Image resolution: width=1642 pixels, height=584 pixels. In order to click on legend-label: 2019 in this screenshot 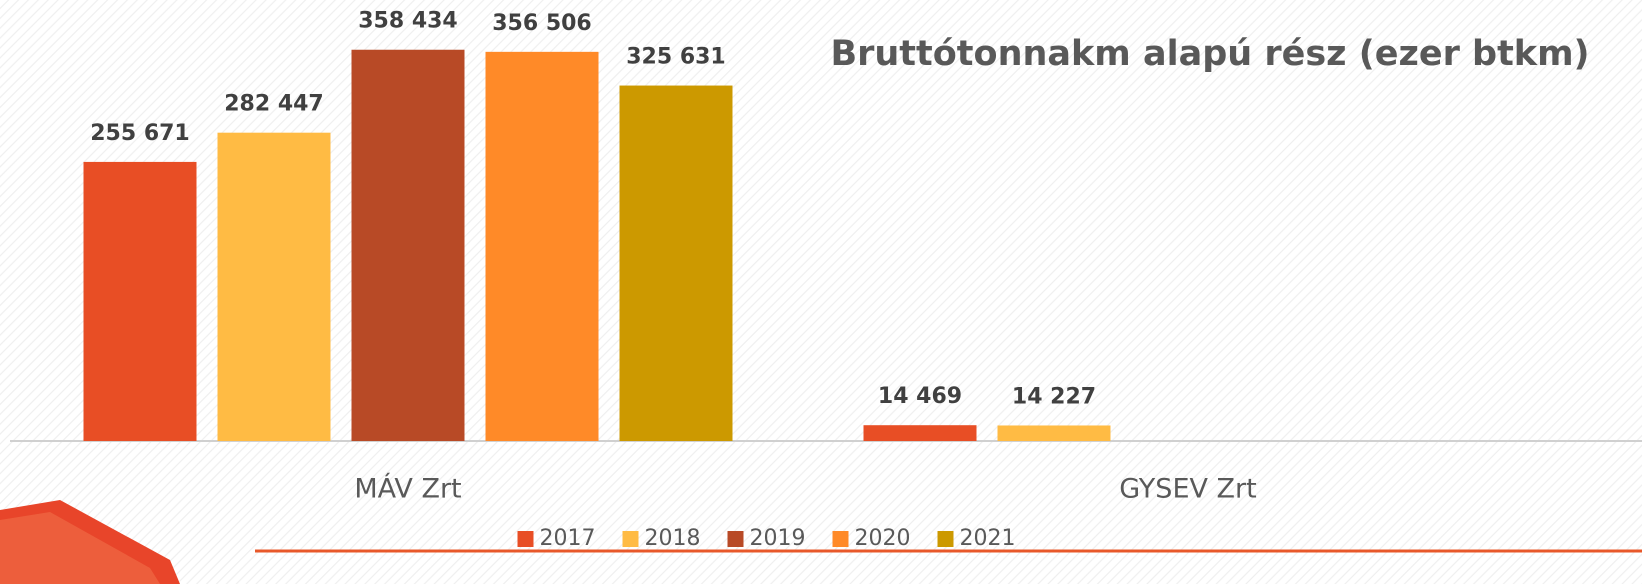, I will do `click(778, 538)`.